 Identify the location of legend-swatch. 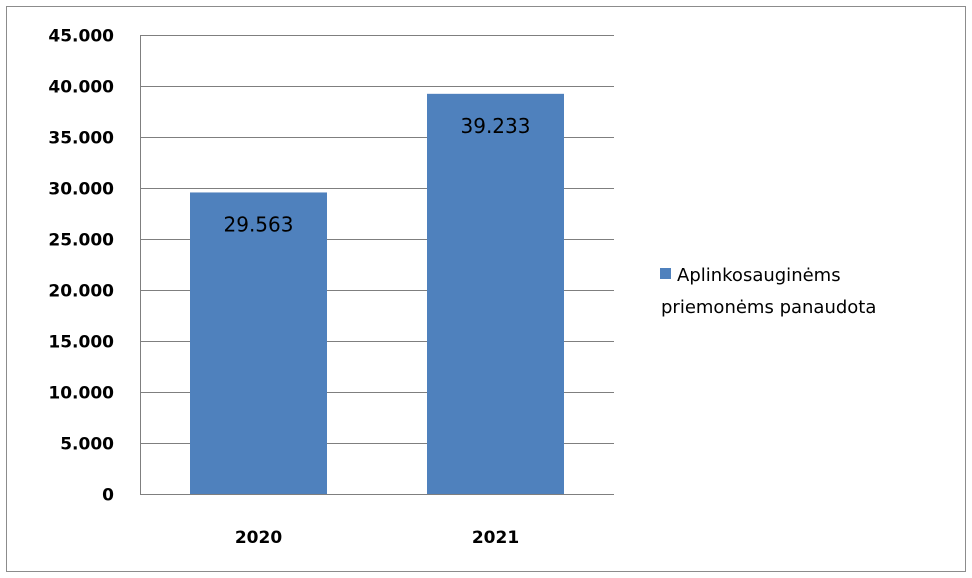
(665, 273).